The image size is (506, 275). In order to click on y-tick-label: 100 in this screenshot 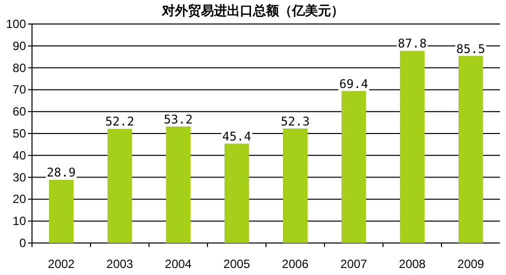, I will do `click(16, 24)`.